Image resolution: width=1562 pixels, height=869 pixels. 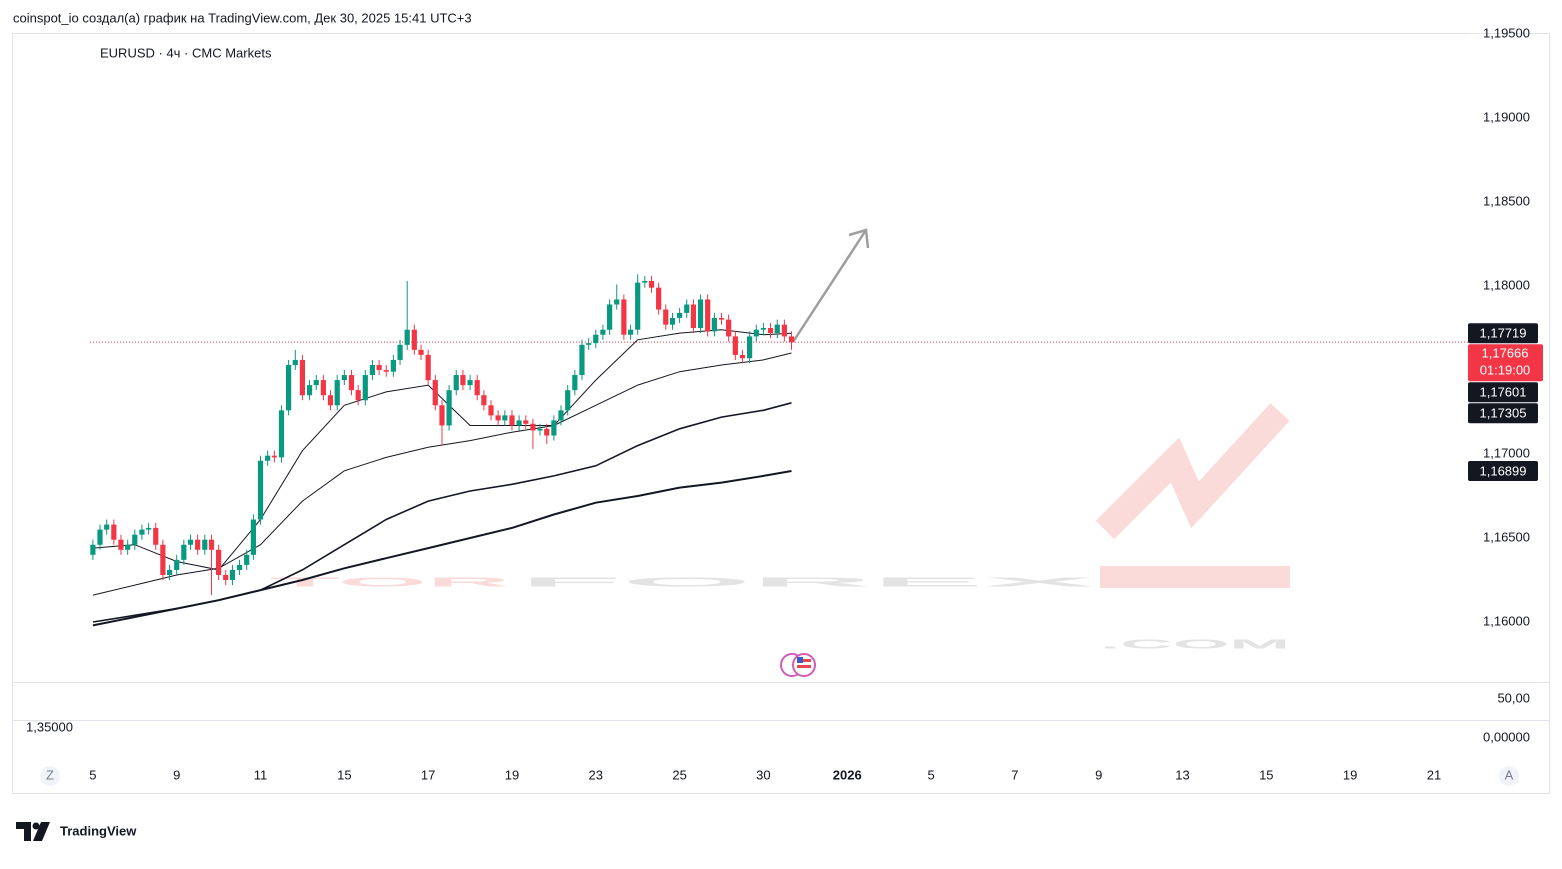 I want to click on watermark-text: .COM, so click(x=1195, y=643).